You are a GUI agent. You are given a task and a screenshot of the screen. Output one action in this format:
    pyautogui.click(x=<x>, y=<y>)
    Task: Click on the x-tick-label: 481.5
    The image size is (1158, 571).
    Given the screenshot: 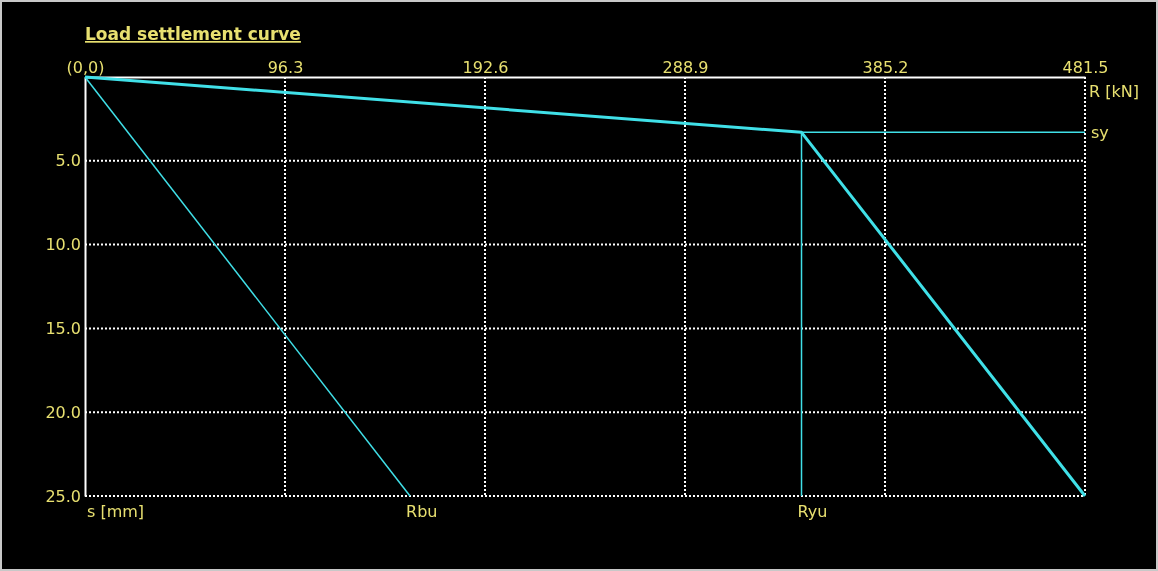 What is the action you would take?
    pyautogui.click(x=1085, y=67)
    